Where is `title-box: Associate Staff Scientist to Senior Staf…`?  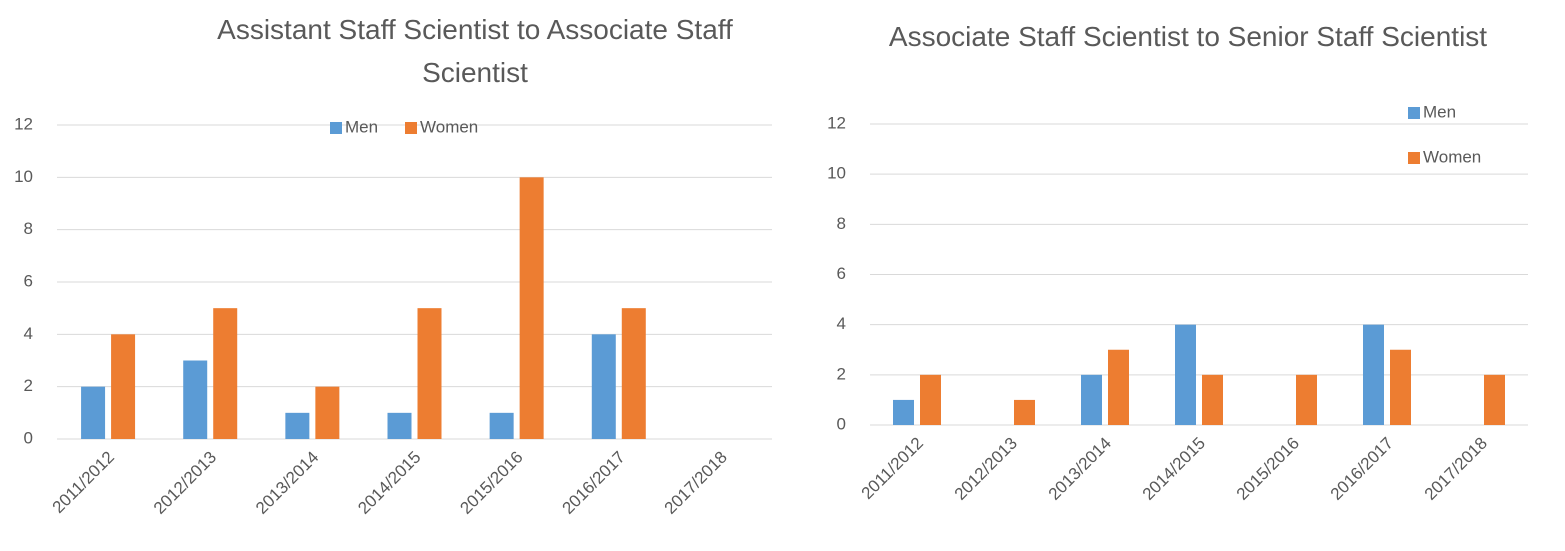
title-box: Associate Staff Scientist to Senior Staf… is located at coordinates (1188, 36).